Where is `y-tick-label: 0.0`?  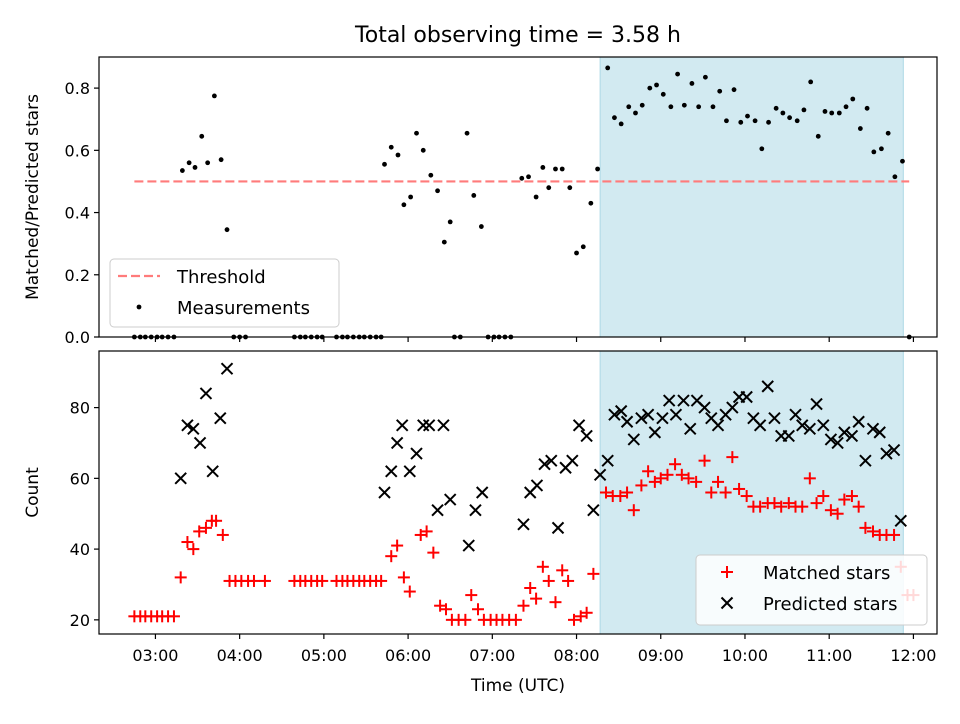 y-tick-label: 0.0 is located at coordinates (77, 337).